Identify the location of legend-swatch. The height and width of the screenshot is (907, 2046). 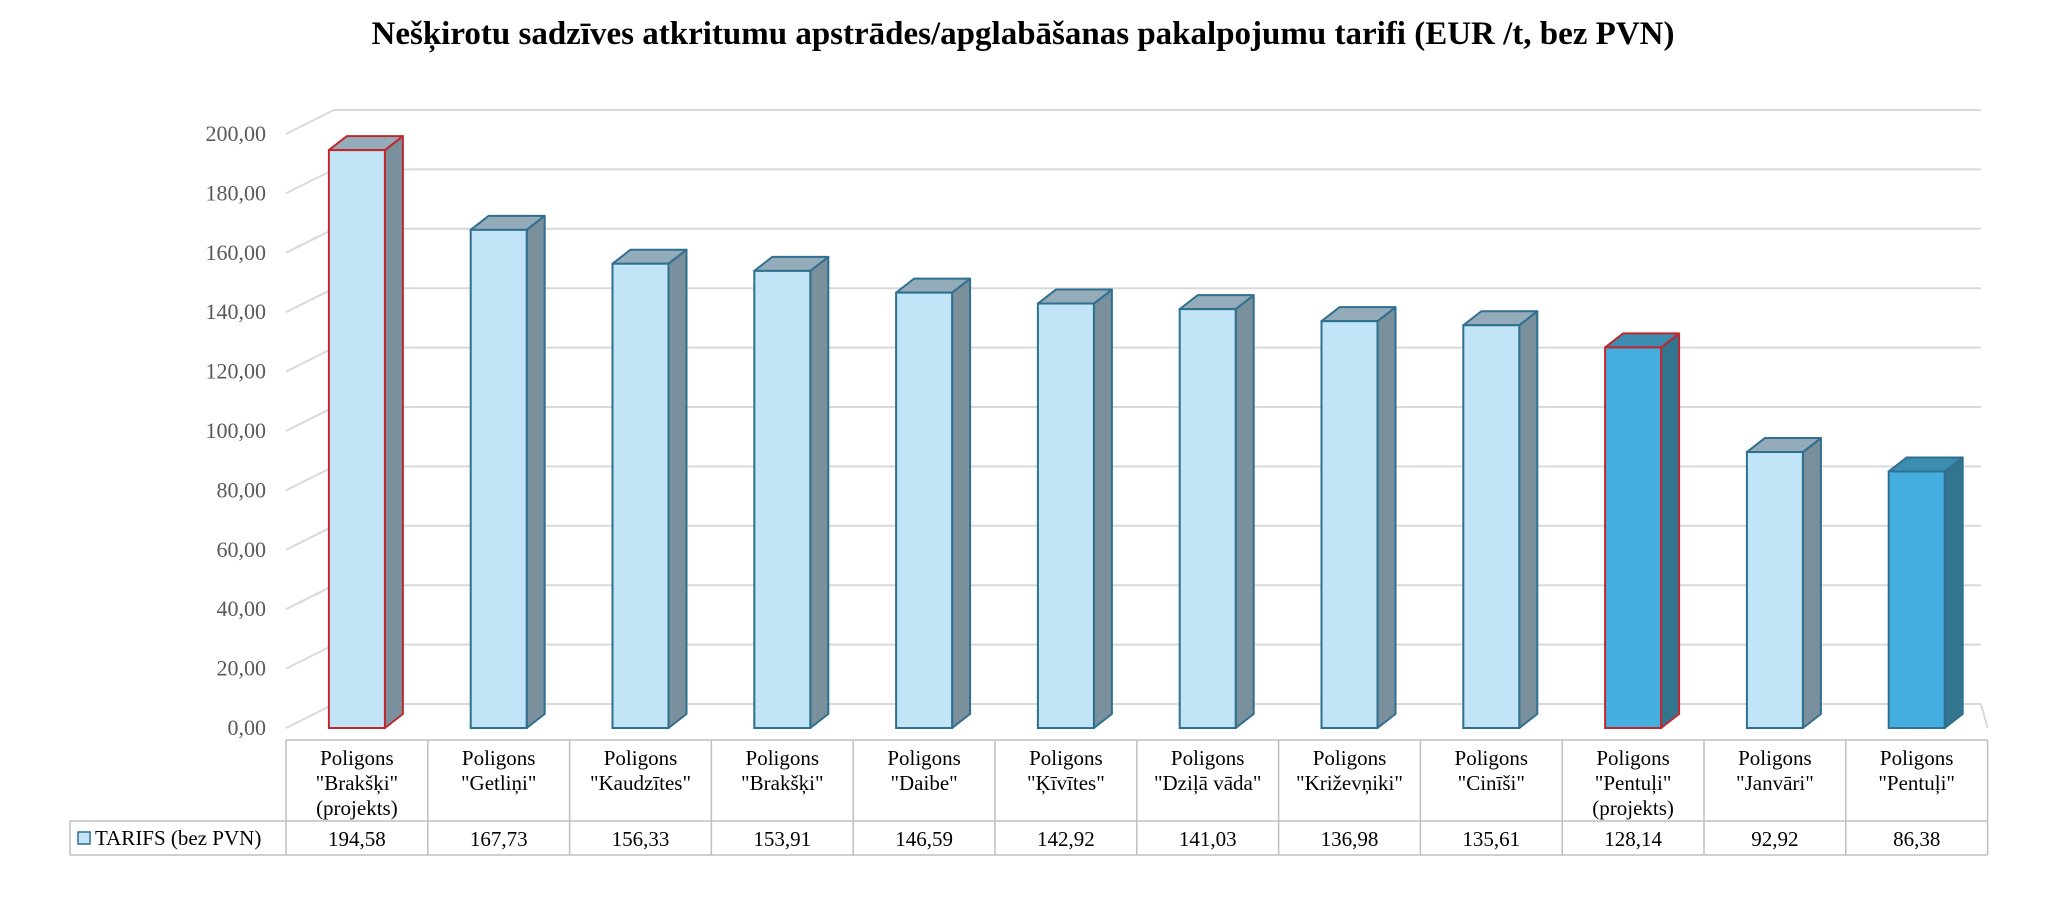
(84, 838).